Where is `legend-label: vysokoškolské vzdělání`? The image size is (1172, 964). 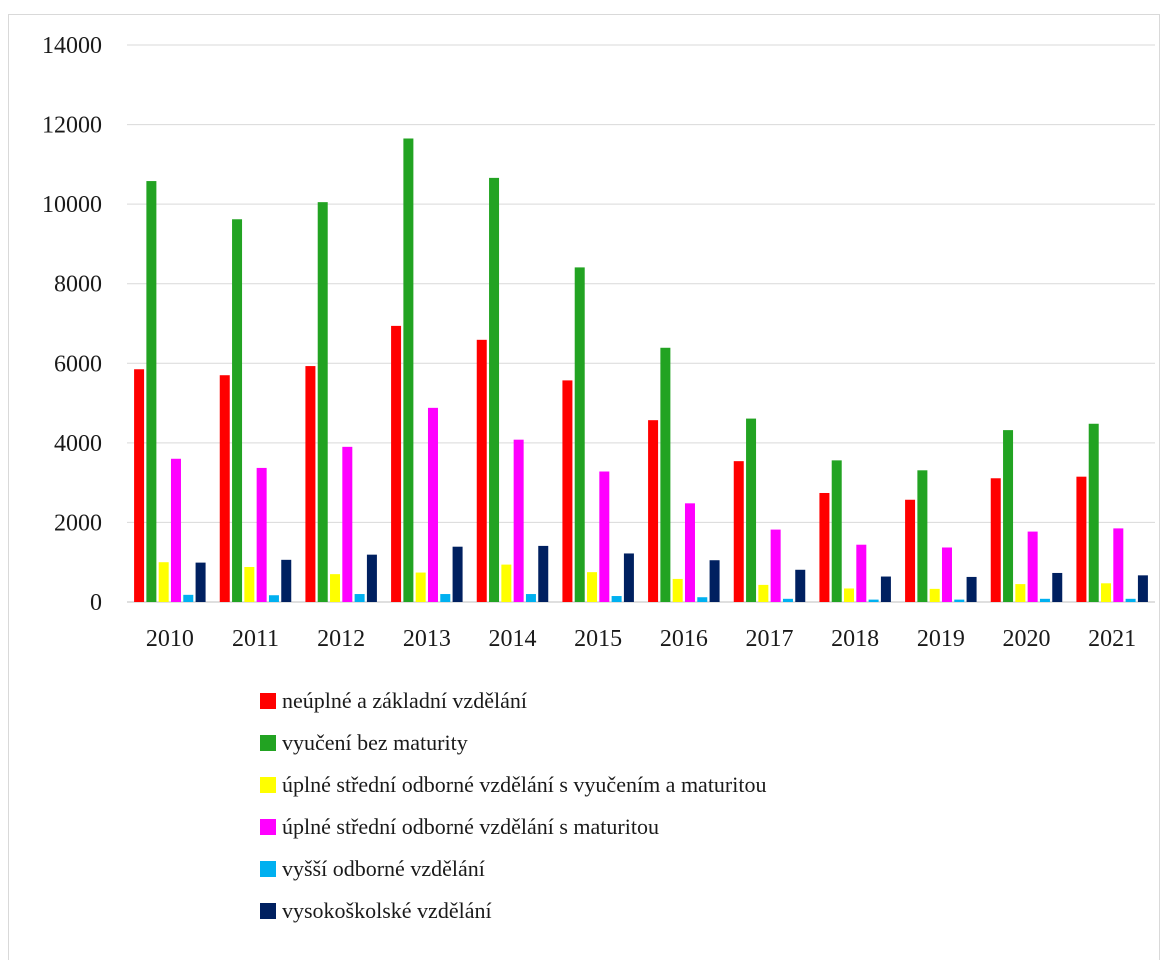
legend-label: vysokoškolské vzdělání is located at coordinates (387, 910).